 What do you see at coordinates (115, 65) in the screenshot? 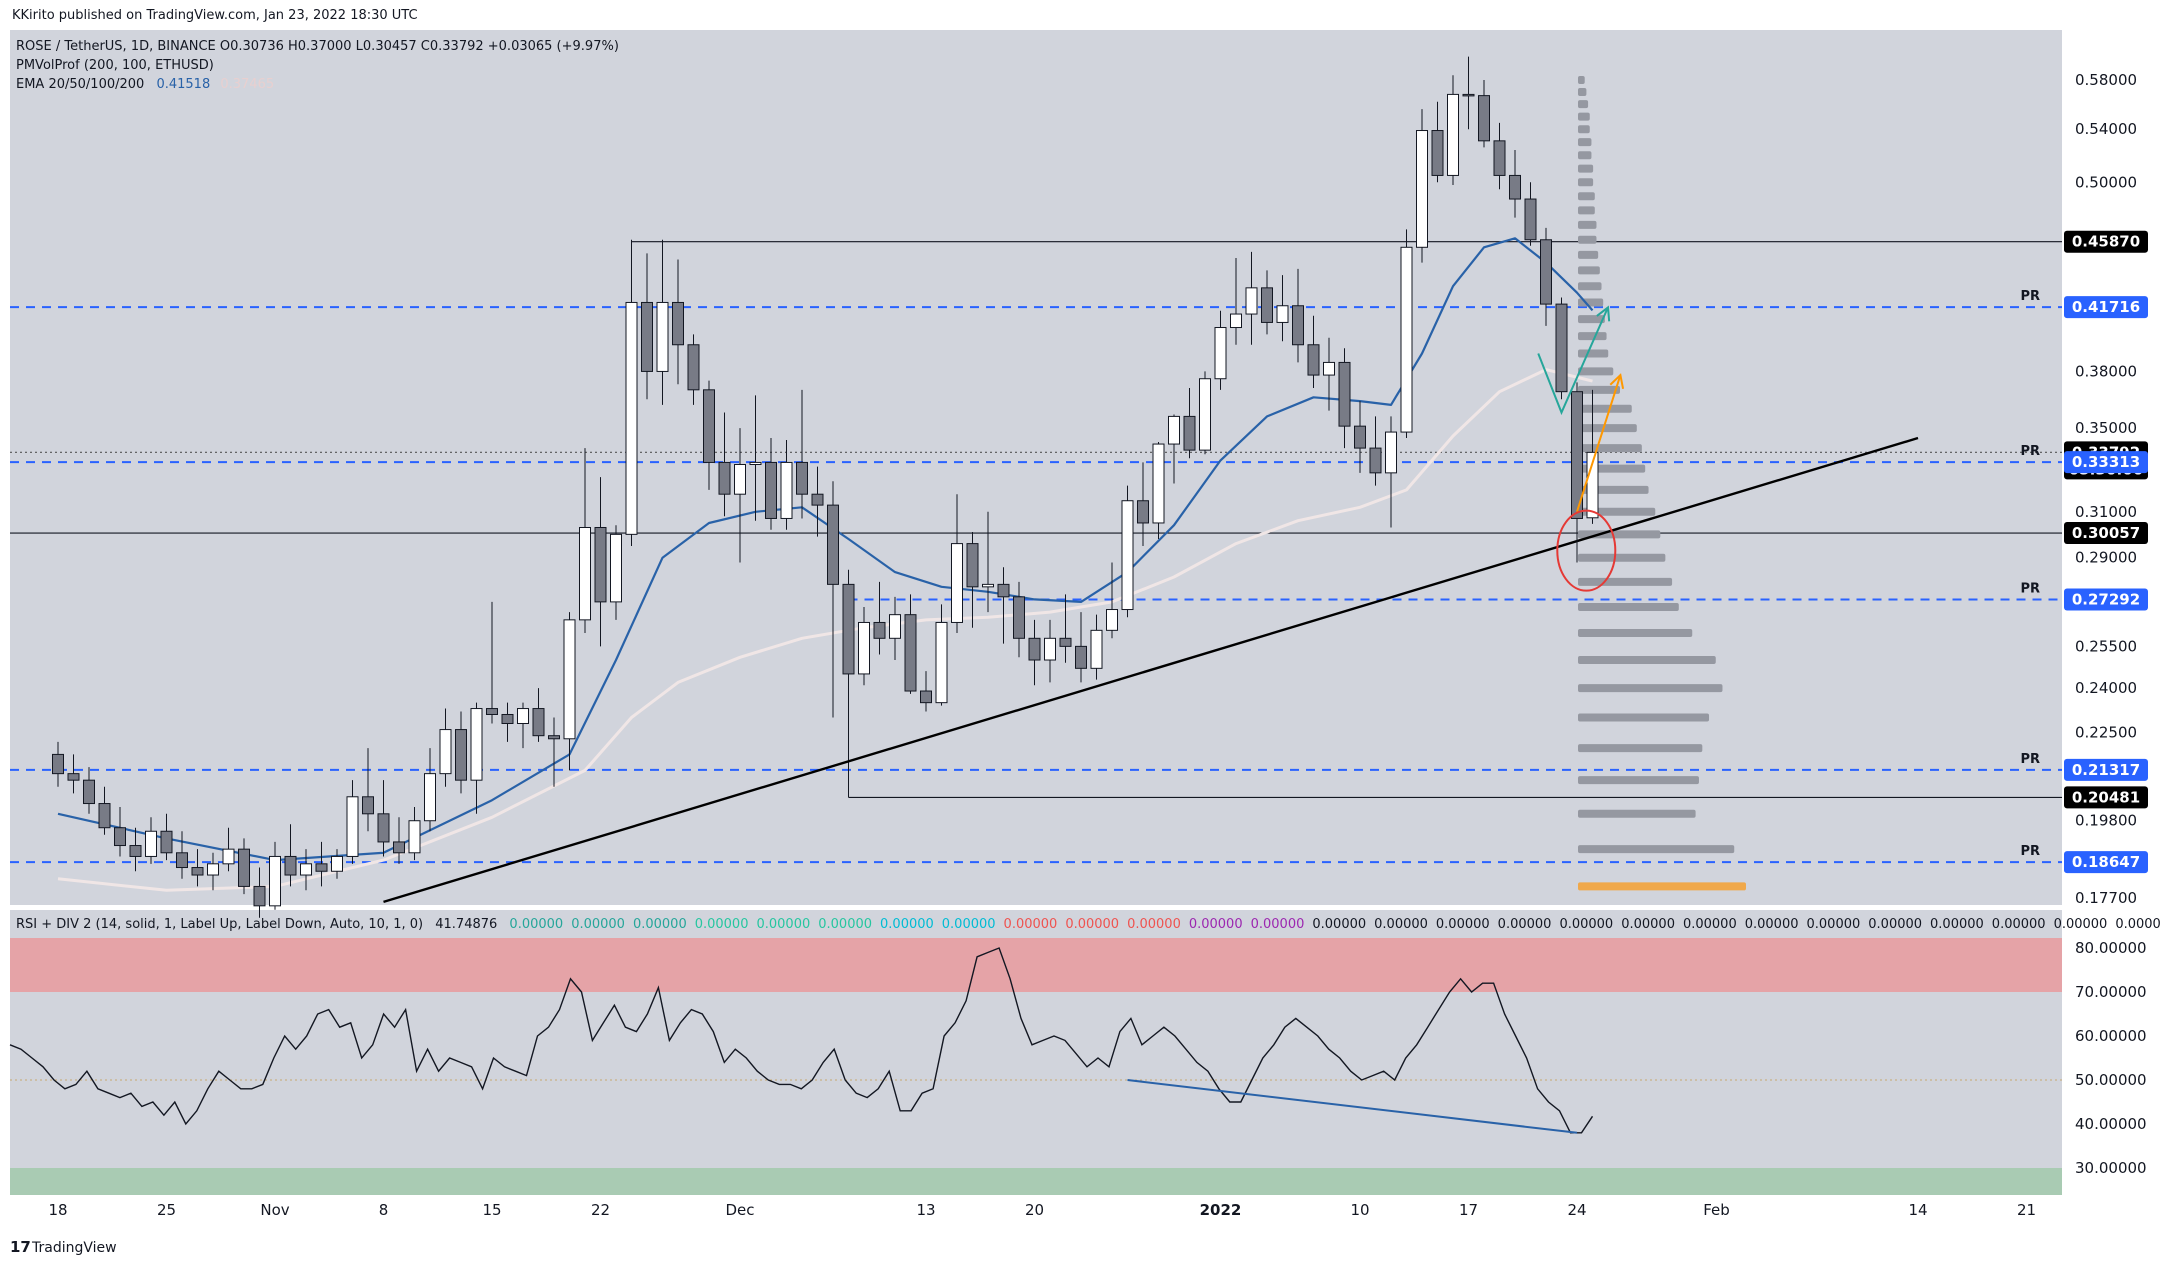
I see `indicator-volprof: PMVolProf (200, 100, ETHUSD)` at bounding box center [115, 65].